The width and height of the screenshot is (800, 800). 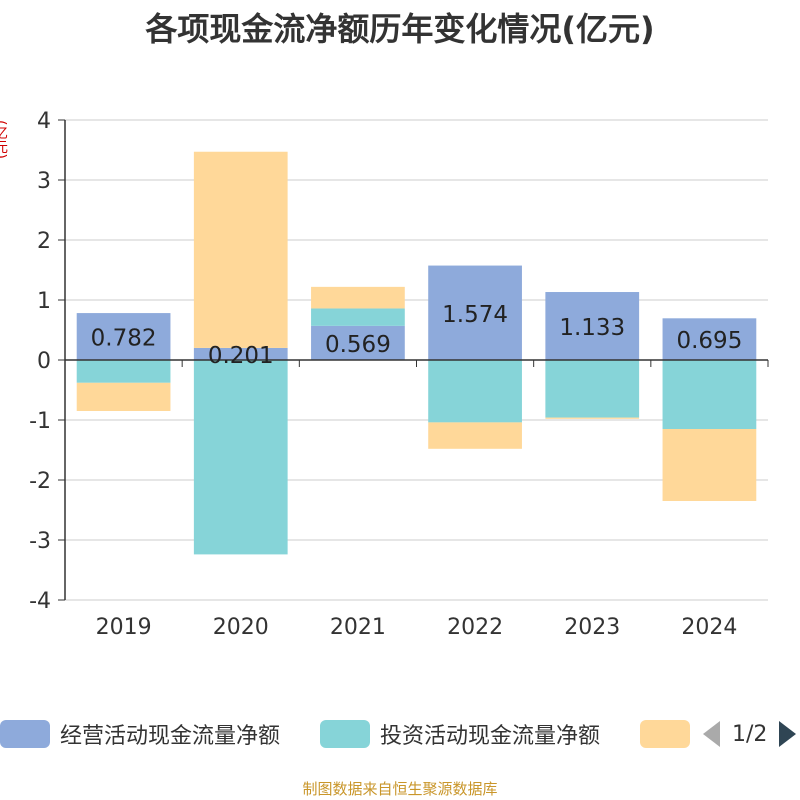 I want to click on bar-1-2023, so click(x=592, y=326).